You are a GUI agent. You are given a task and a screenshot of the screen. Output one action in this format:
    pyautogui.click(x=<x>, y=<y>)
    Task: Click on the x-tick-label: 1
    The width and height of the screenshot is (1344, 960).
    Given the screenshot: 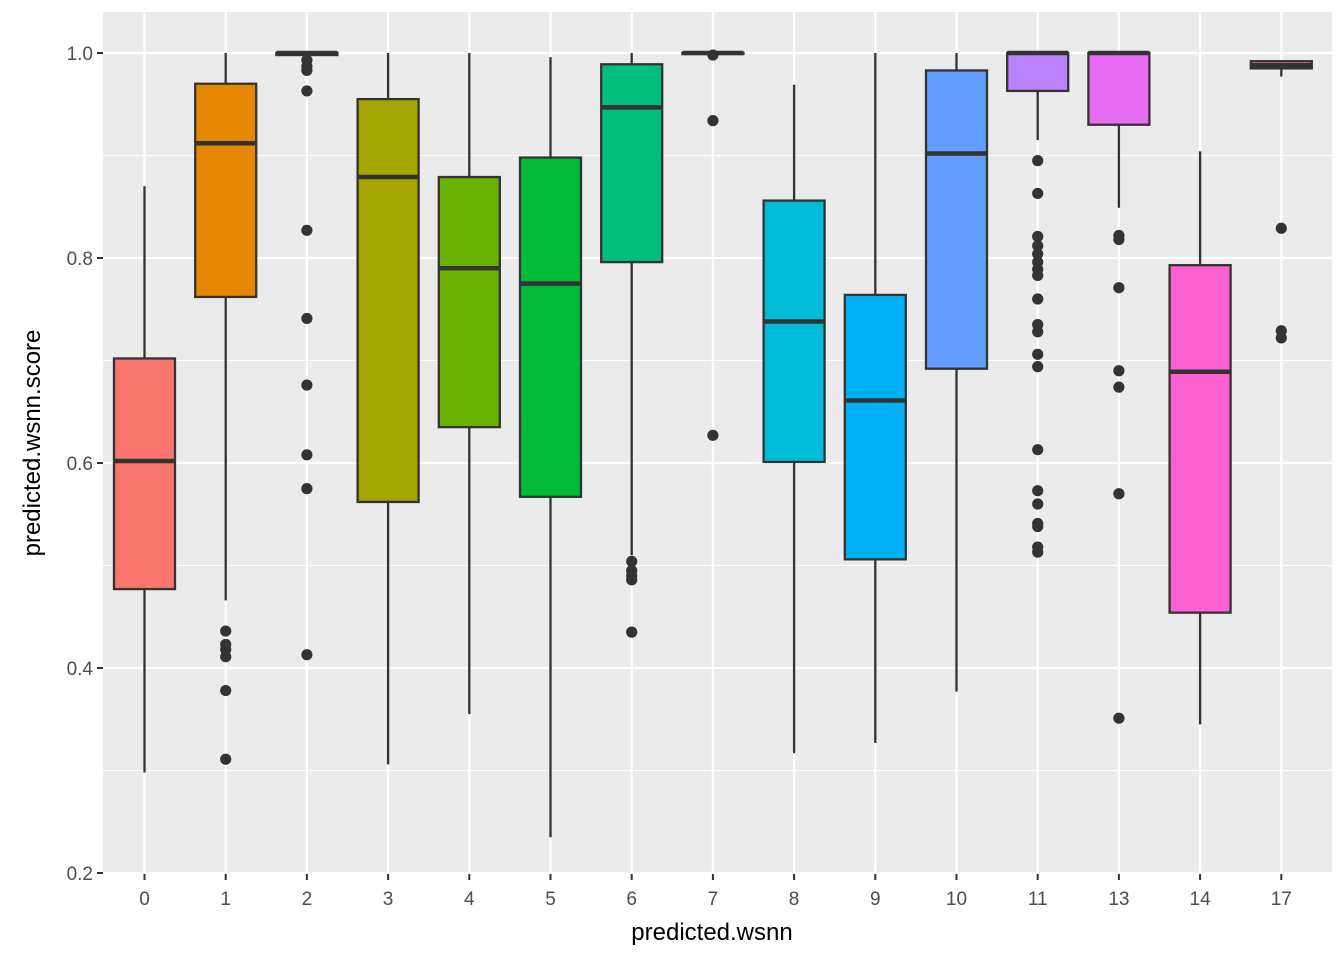 What is the action you would take?
    pyautogui.click(x=225, y=899)
    